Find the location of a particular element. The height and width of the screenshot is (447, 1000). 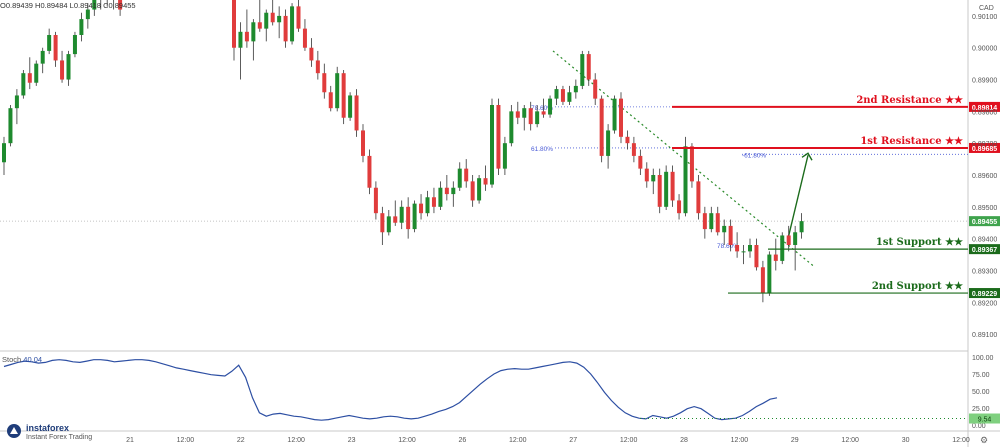

price-tick-label: 0.89900 is located at coordinates (984, 81).